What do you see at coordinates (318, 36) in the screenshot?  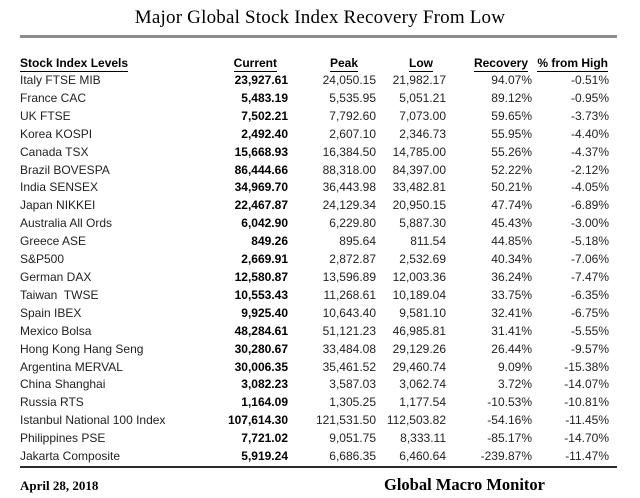 I see `title-divider` at bounding box center [318, 36].